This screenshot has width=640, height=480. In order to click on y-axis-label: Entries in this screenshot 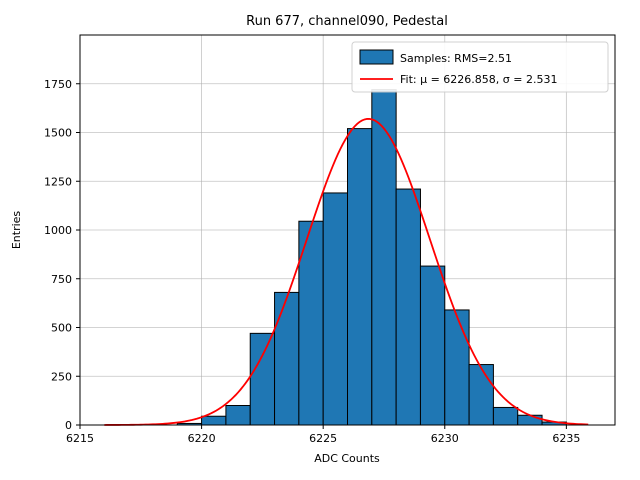, I will do `click(16, 230)`.